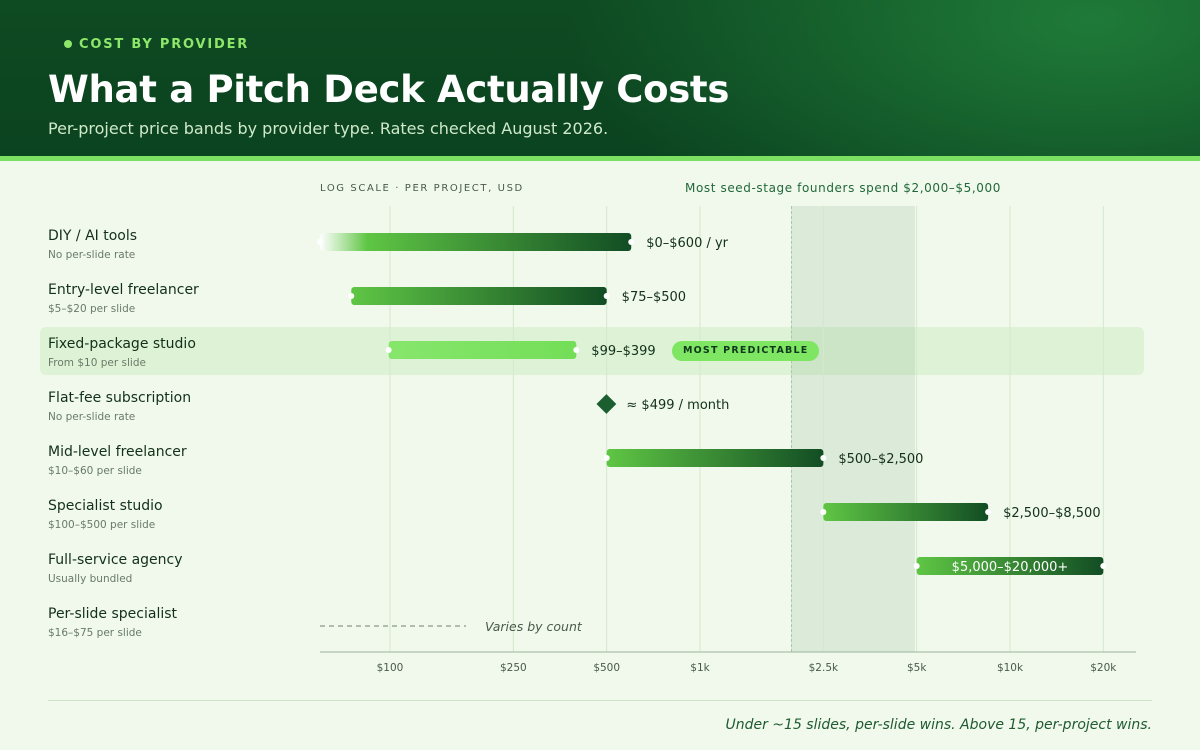 The image size is (1200, 750). I want to click on row-name: Entry-level freelancer, so click(123, 290).